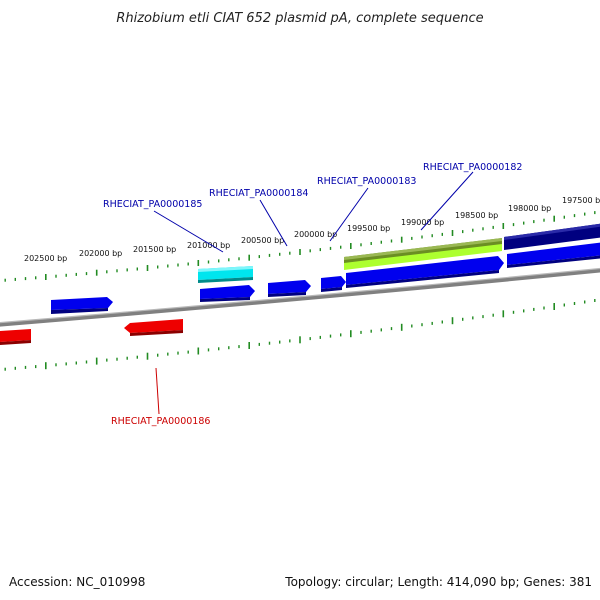  Describe the element at coordinates (300, 335) in the screenshot. I see `inner-ruler-ticks` at that location.